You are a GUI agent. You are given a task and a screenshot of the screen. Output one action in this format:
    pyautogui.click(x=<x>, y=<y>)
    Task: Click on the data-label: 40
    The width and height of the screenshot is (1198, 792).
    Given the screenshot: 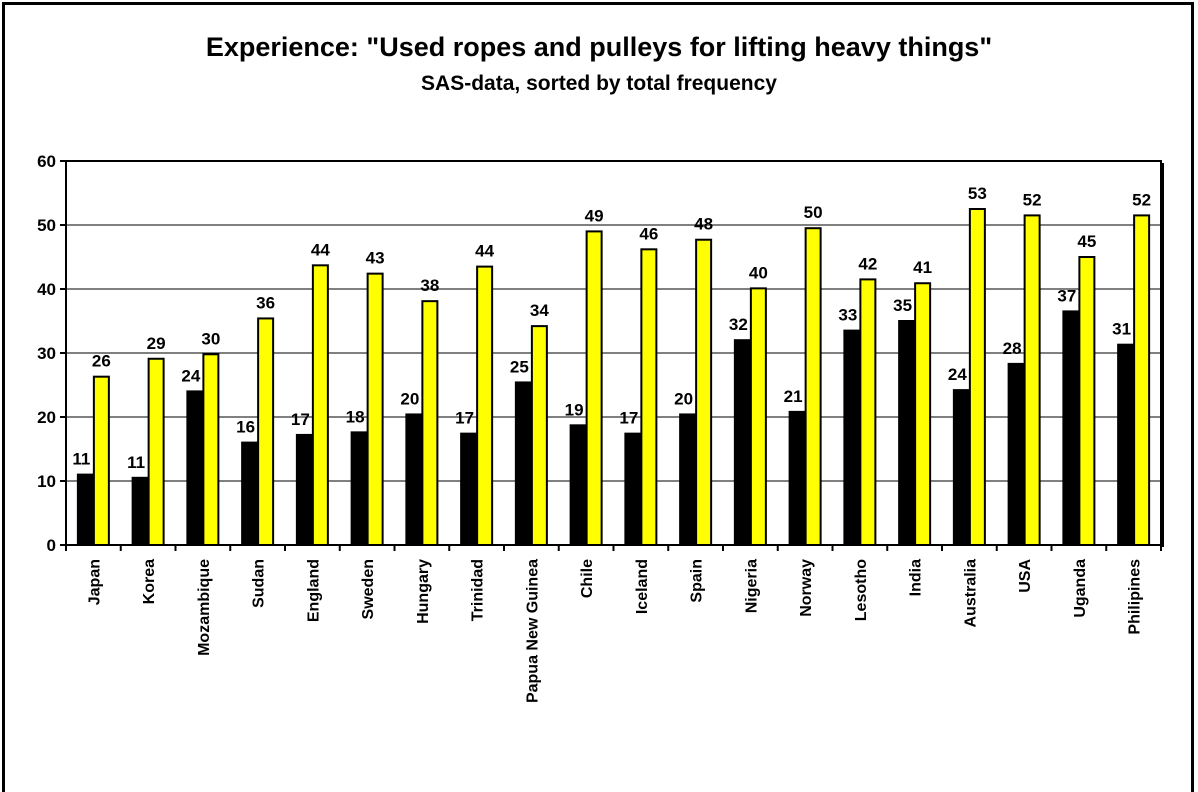 What is the action you would take?
    pyautogui.click(x=758, y=272)
    